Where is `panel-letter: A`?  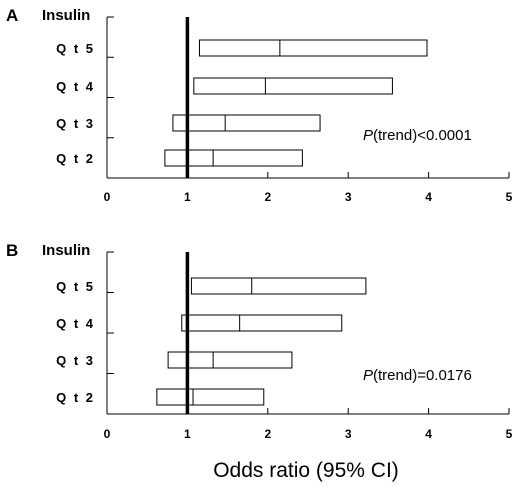
panel-letter: A is located at coordinates (12, 15).